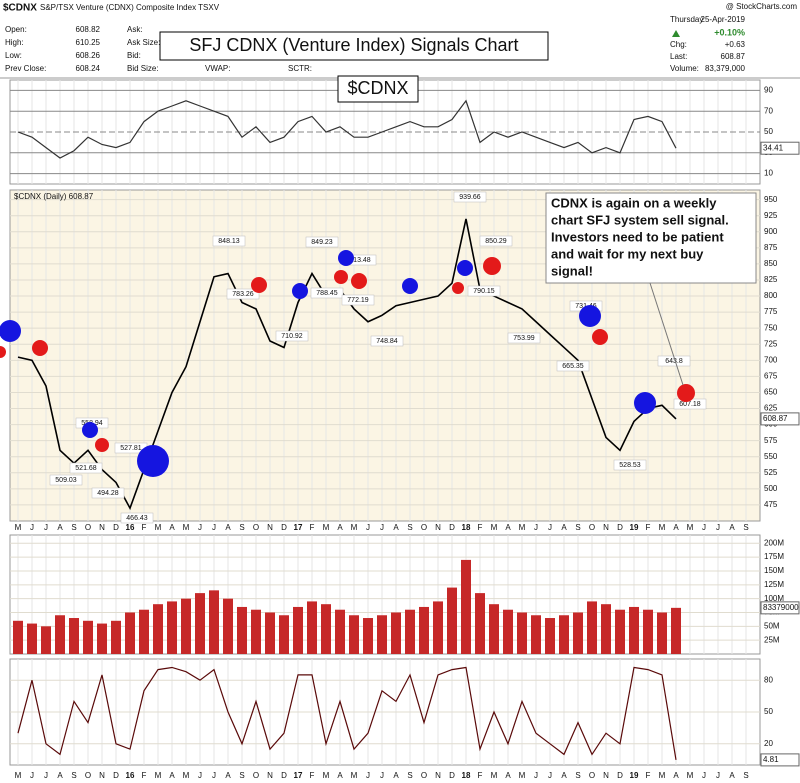 The height and width of the screenshot is (783, 800). Describe the element at coordinates (774, 598) in the screenshot. I see `y-tick-label: 100M` at that location.